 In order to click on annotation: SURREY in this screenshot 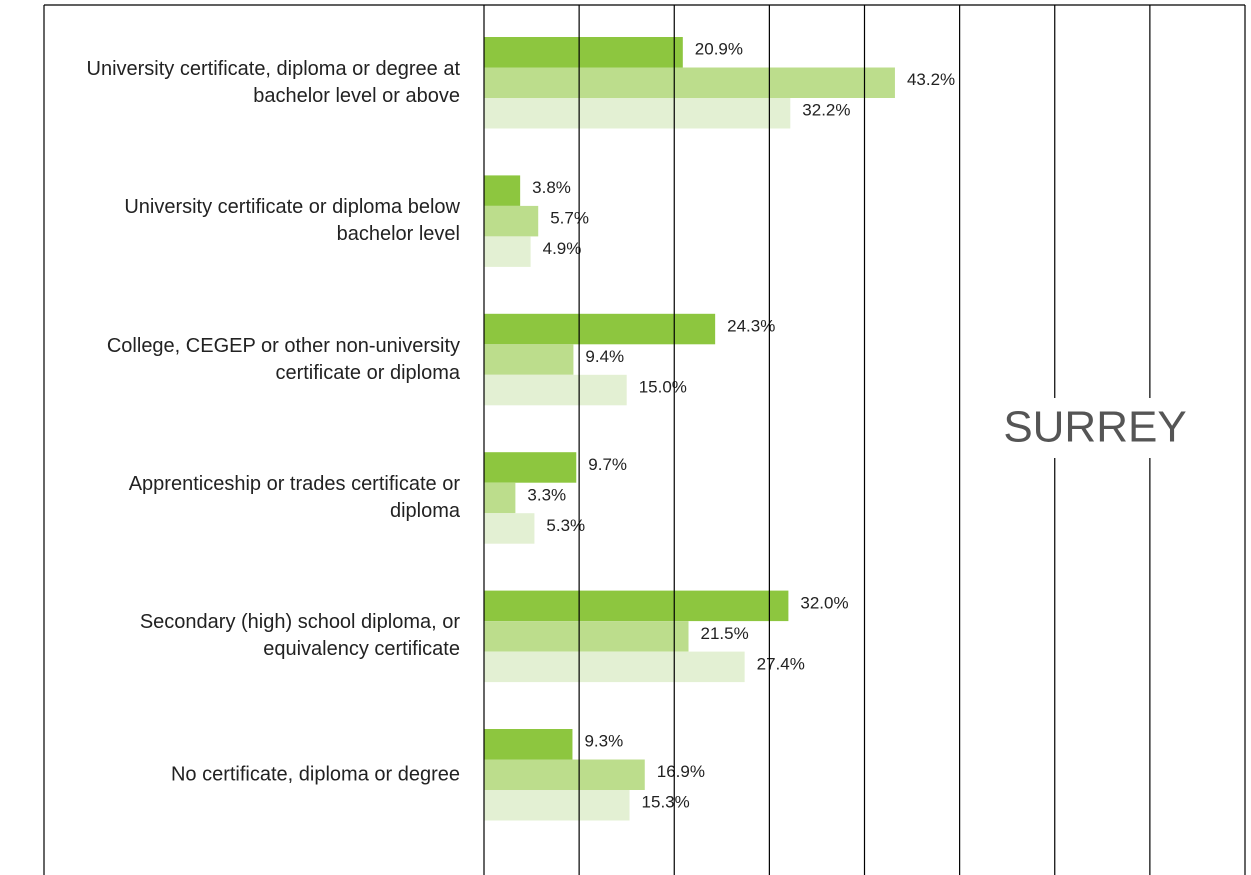, I will do `click(1094, 427)`.